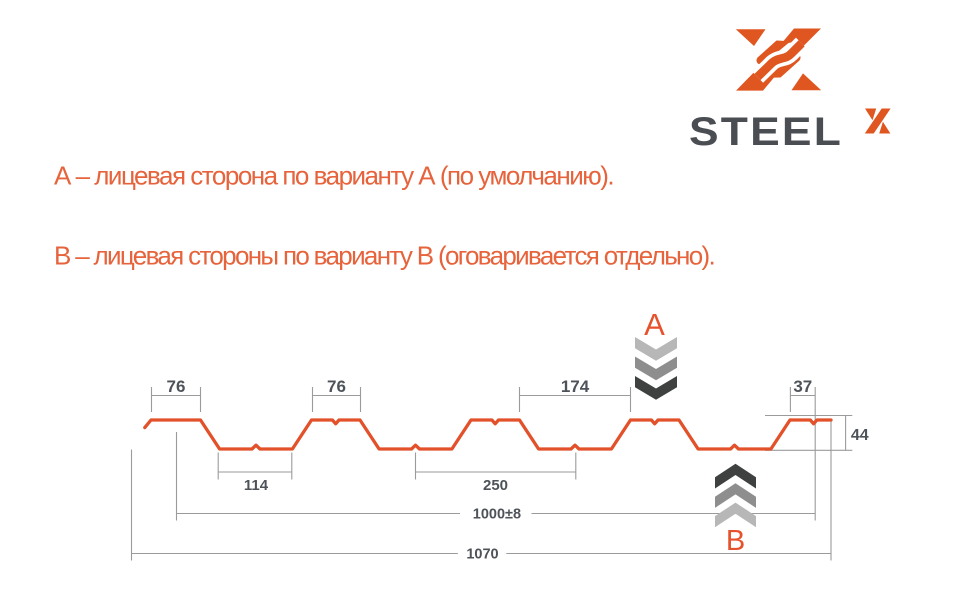 The height and width of the screenshot is (597, 970). I want to click on svg-text: 114, so click(256, 485).